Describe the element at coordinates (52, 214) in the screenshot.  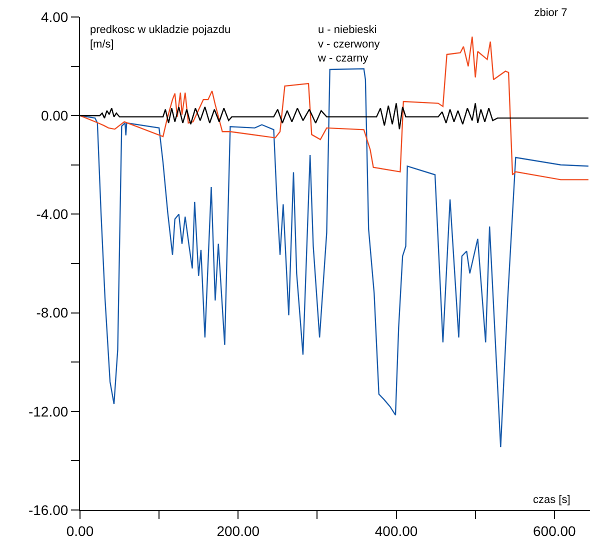
I see `y-tick-label: -4.00` at that location.